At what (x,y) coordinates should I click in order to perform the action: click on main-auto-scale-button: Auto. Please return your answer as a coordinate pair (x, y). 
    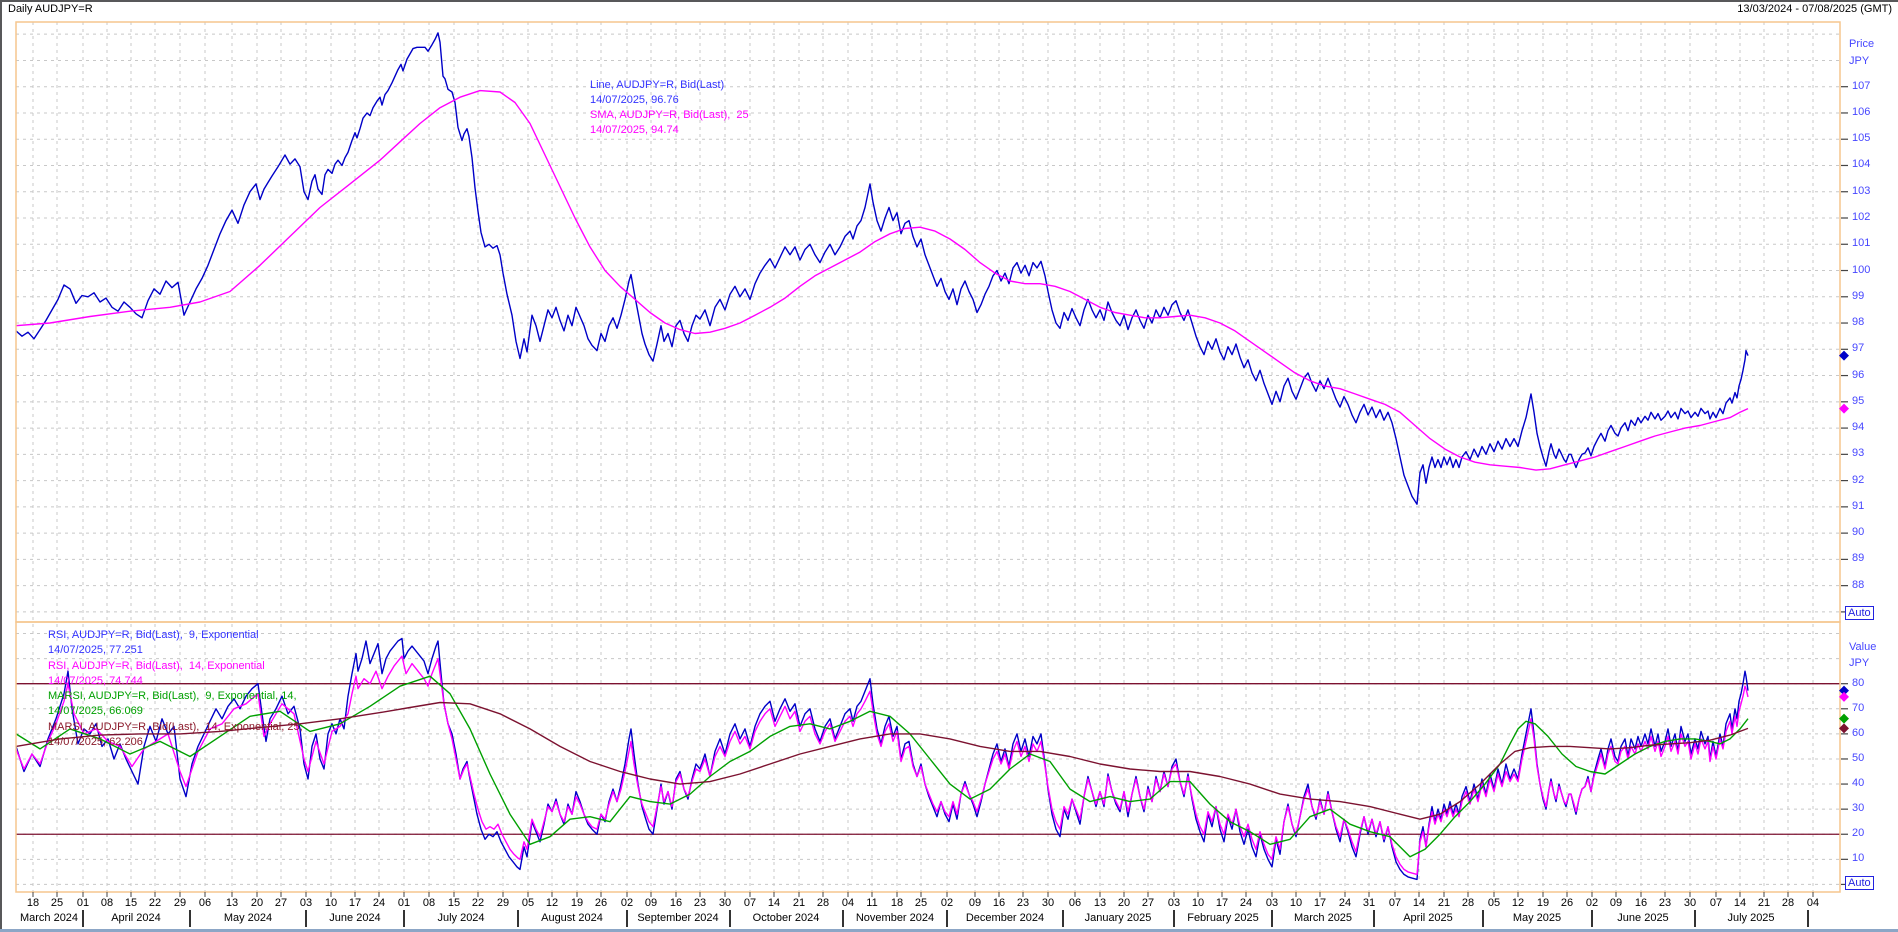
    Looking at the image, I should click on (1859, 613).